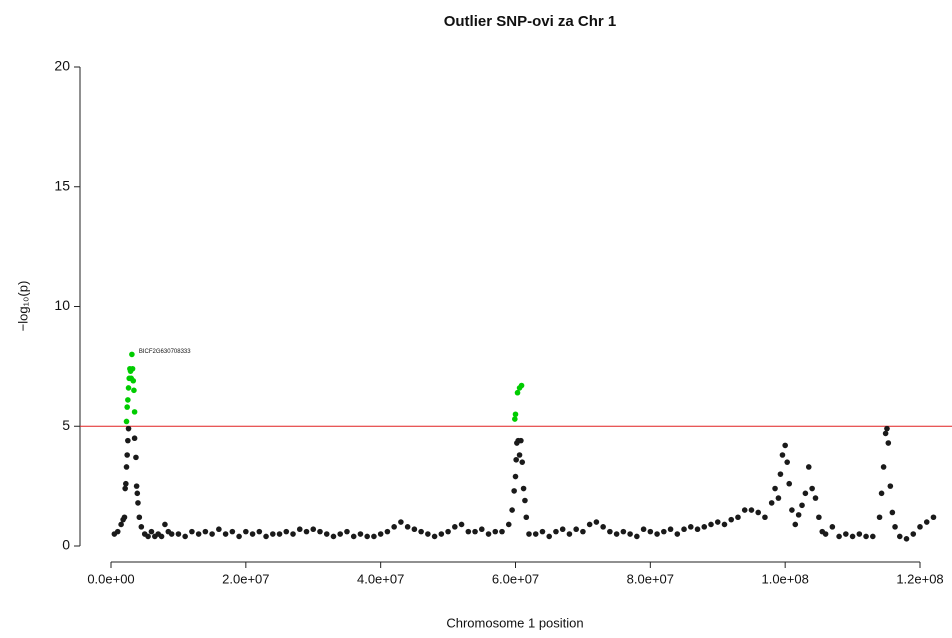  I want to click on x-tick-label: 6.0e+07, so click(515, 578).